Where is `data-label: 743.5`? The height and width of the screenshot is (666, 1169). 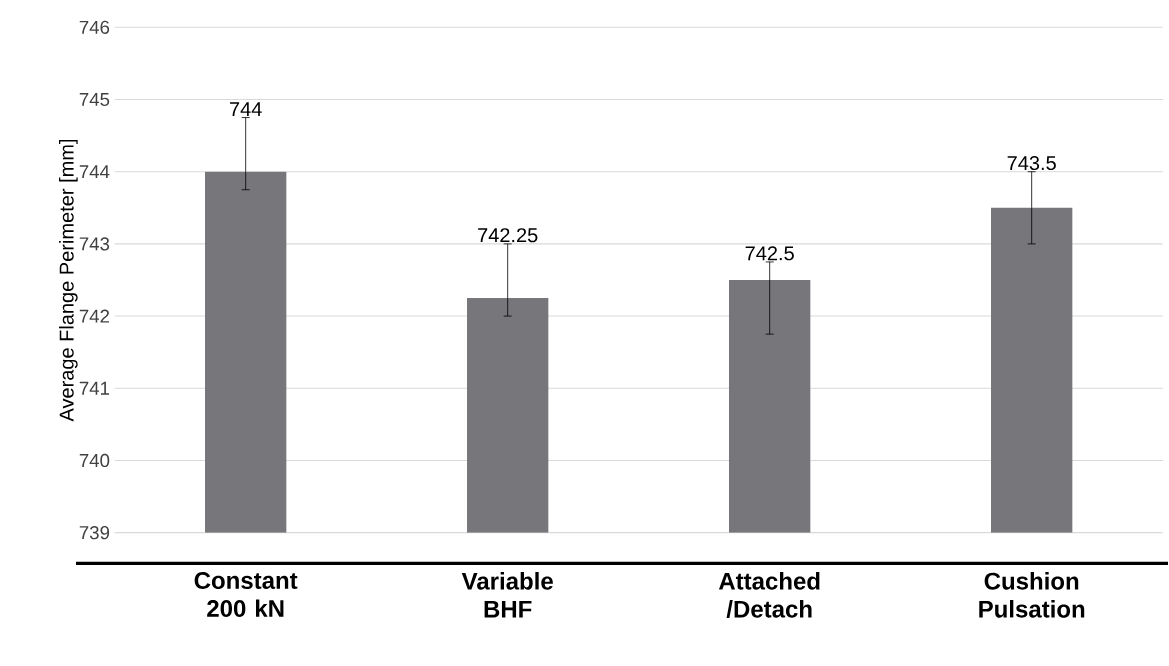 data-label: 743.5 is located at coordinates (1031, 163).